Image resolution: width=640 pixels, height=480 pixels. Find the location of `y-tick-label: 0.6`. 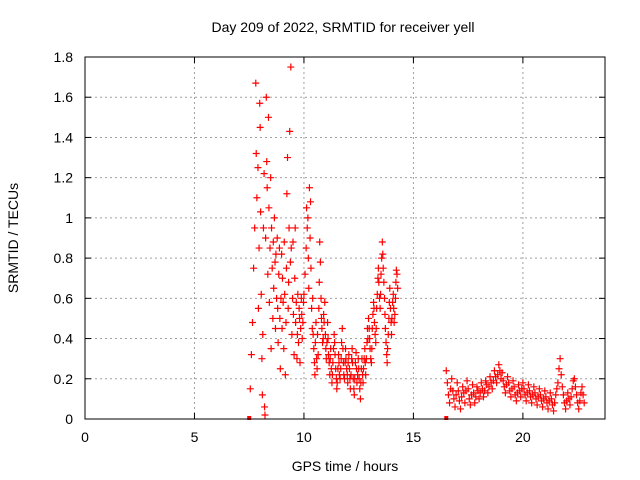

y-tick-label: 0.6 is located at coordinates (64, 298).